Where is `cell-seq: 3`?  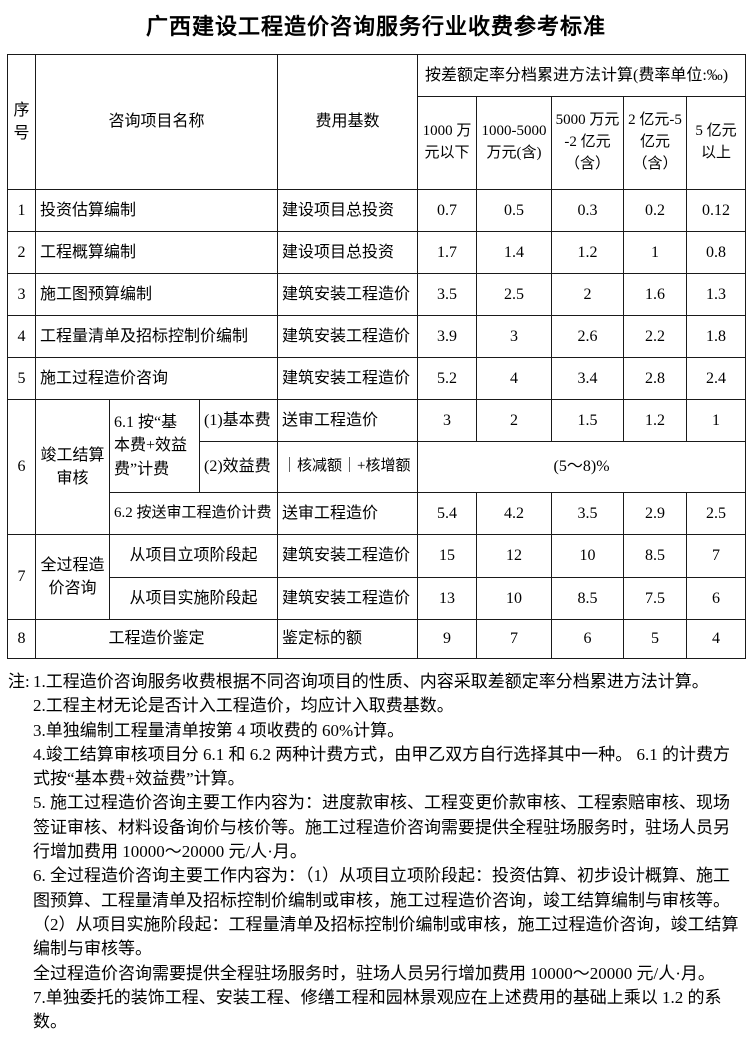
cell-seq: 3 is located at coordinates (21, 294).